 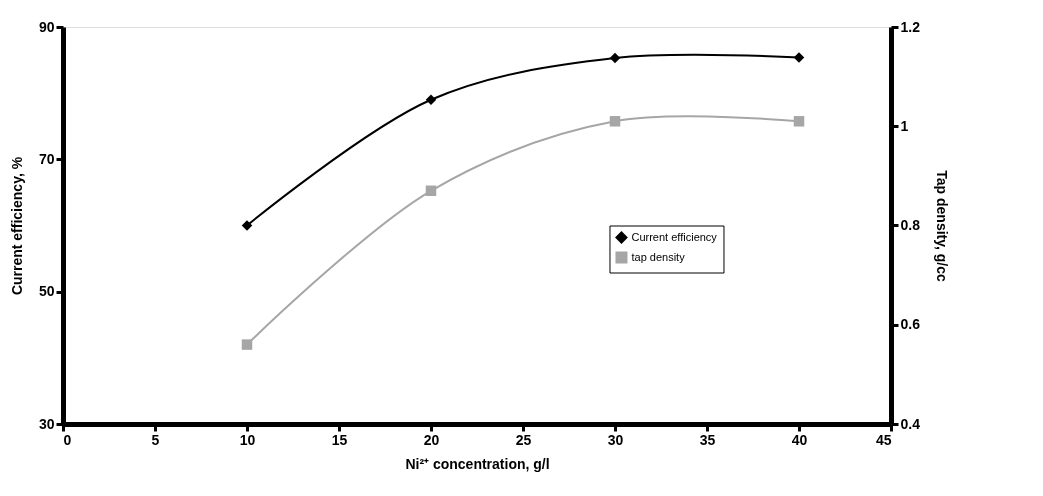 I want to click on y2-tick-label: 0.8, so click(x=910, y=225).